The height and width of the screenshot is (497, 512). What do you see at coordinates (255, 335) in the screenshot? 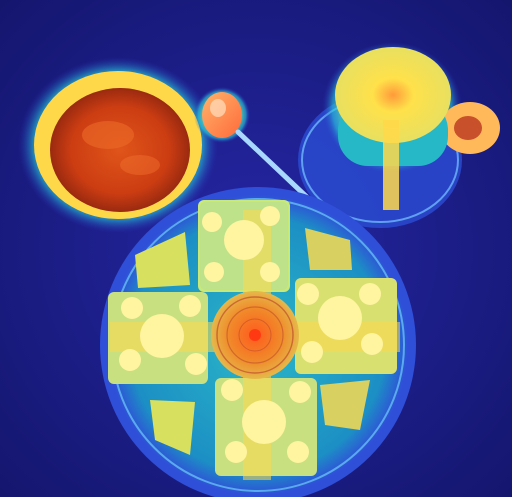
I see `center-fruit` at bounding box center [255, 335].